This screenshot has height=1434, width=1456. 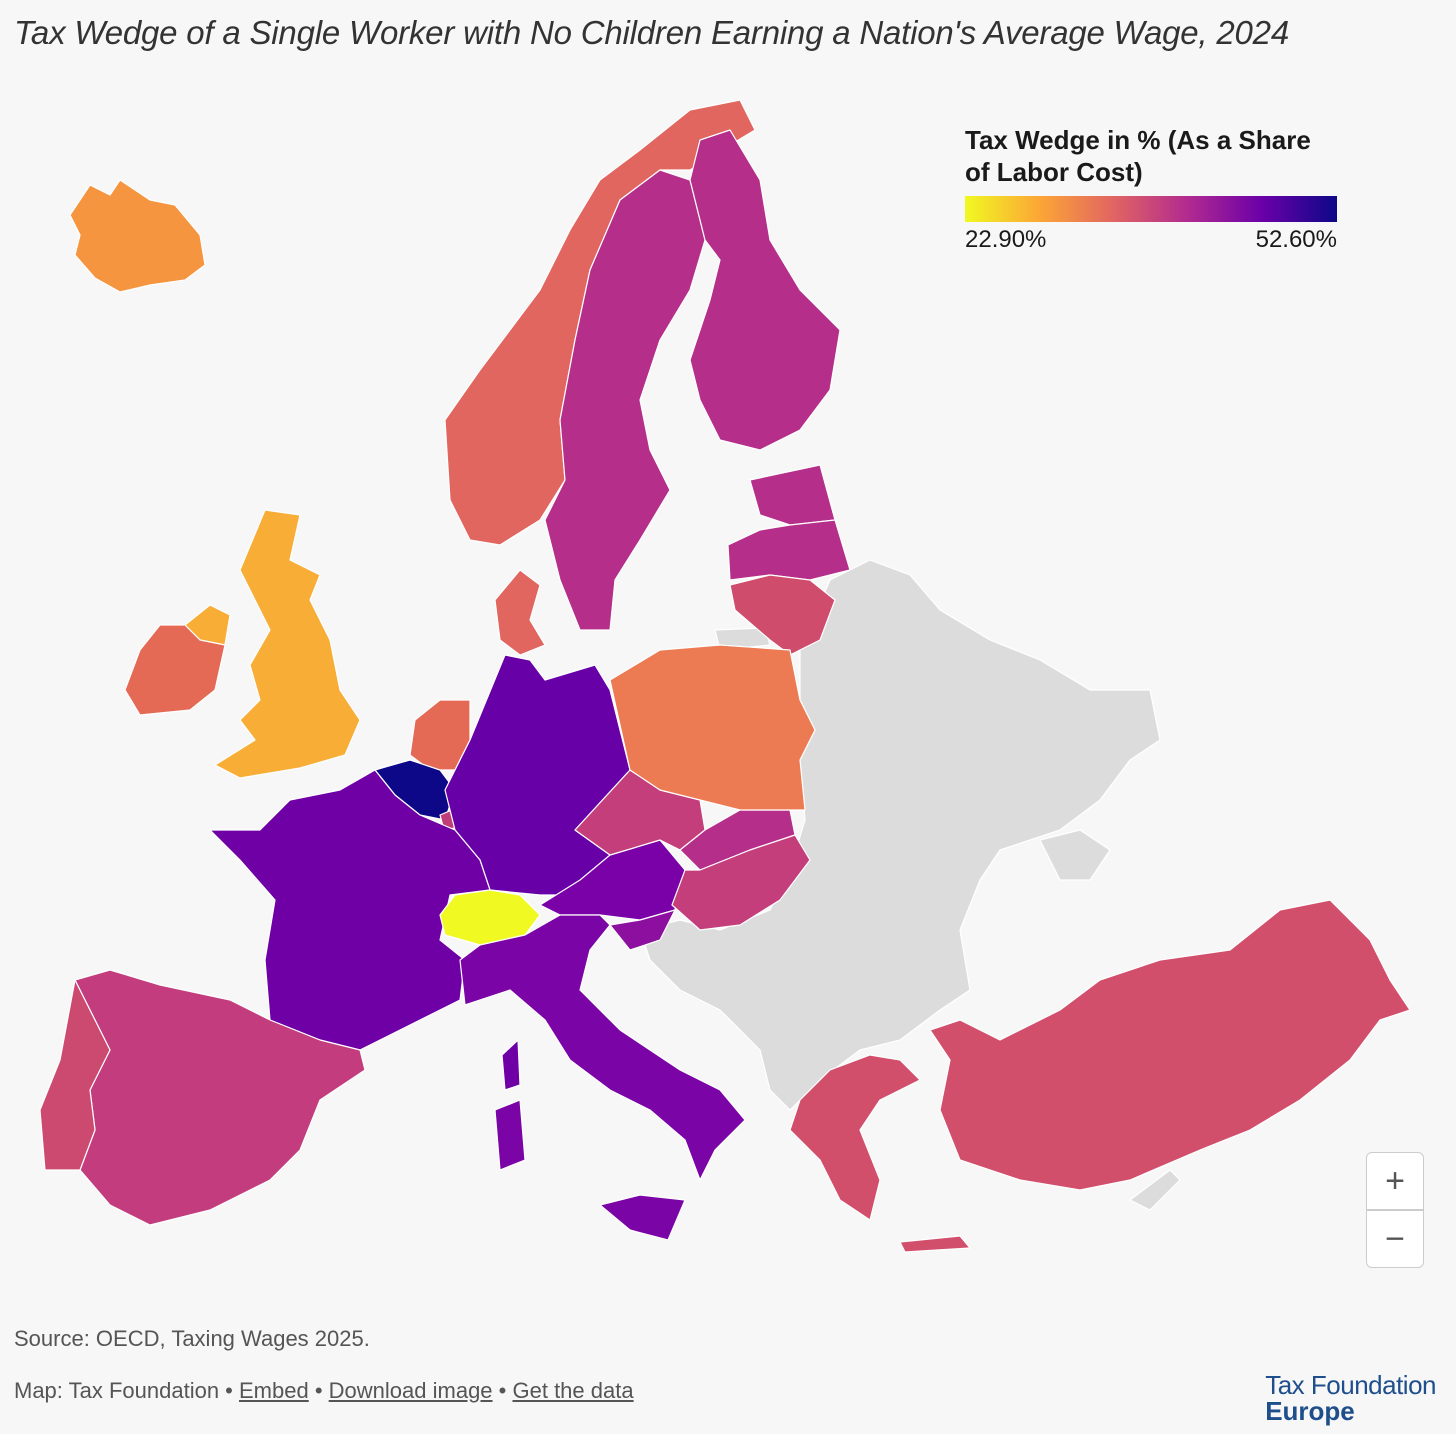 What do you see at coordinates (511, 1065) in the screenshot?
I see `country-france-corsica` at bounding box center [511, 1065].